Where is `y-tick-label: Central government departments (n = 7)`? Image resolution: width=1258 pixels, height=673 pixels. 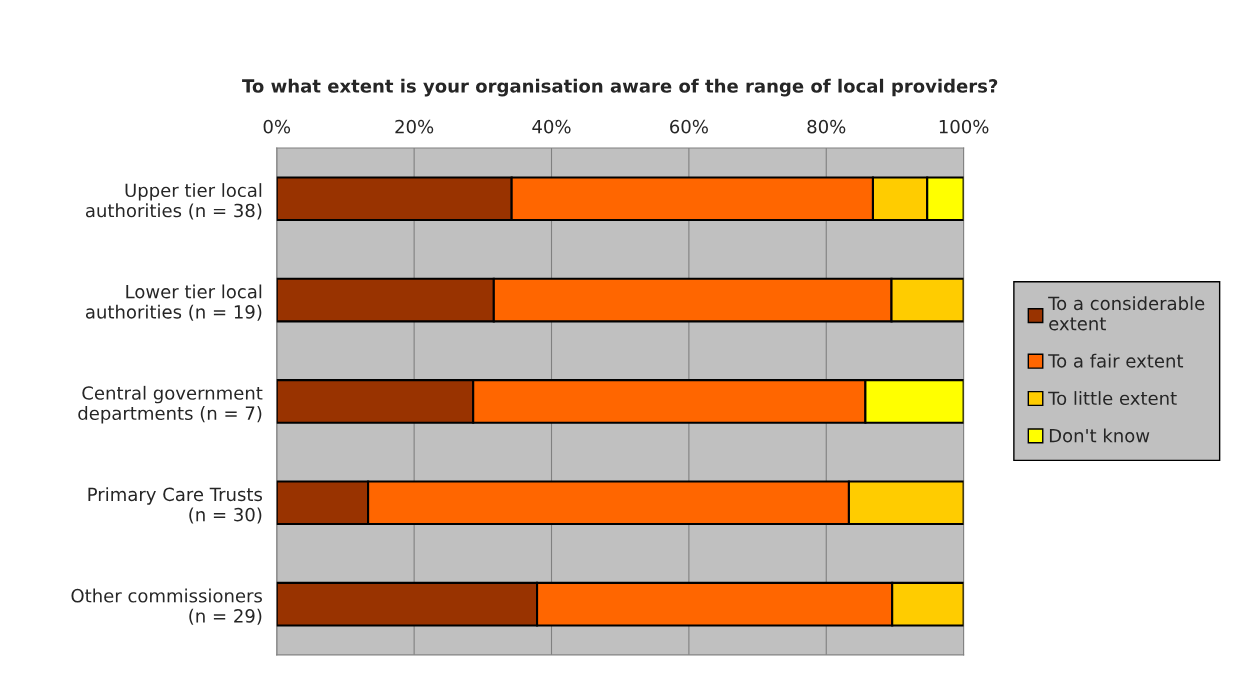 y-tick-label: Central government departments (n = 7) is located at coordinates (170, 404).